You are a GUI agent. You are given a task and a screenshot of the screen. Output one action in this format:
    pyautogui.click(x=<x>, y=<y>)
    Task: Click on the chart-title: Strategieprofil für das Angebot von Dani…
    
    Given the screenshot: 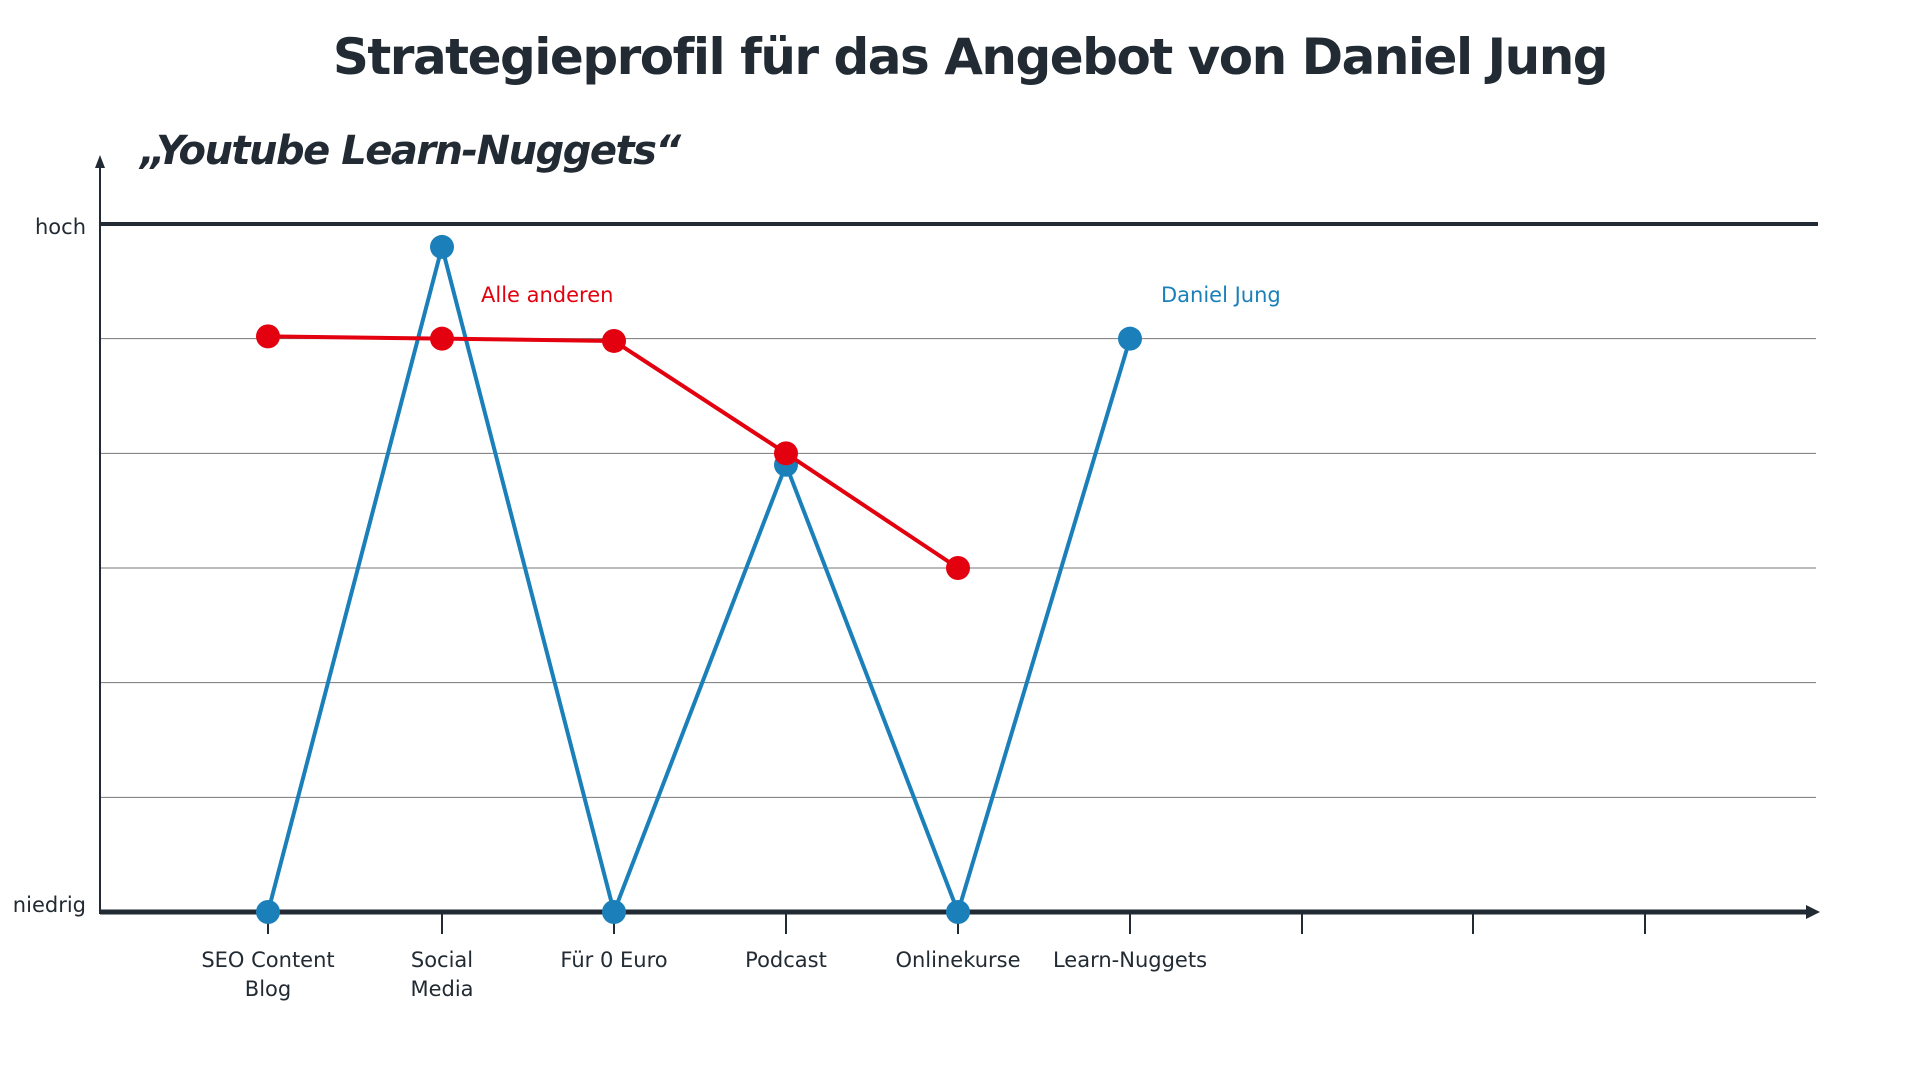 What is the action you would take?
    pyautogui.click(x=970, y=57)
    